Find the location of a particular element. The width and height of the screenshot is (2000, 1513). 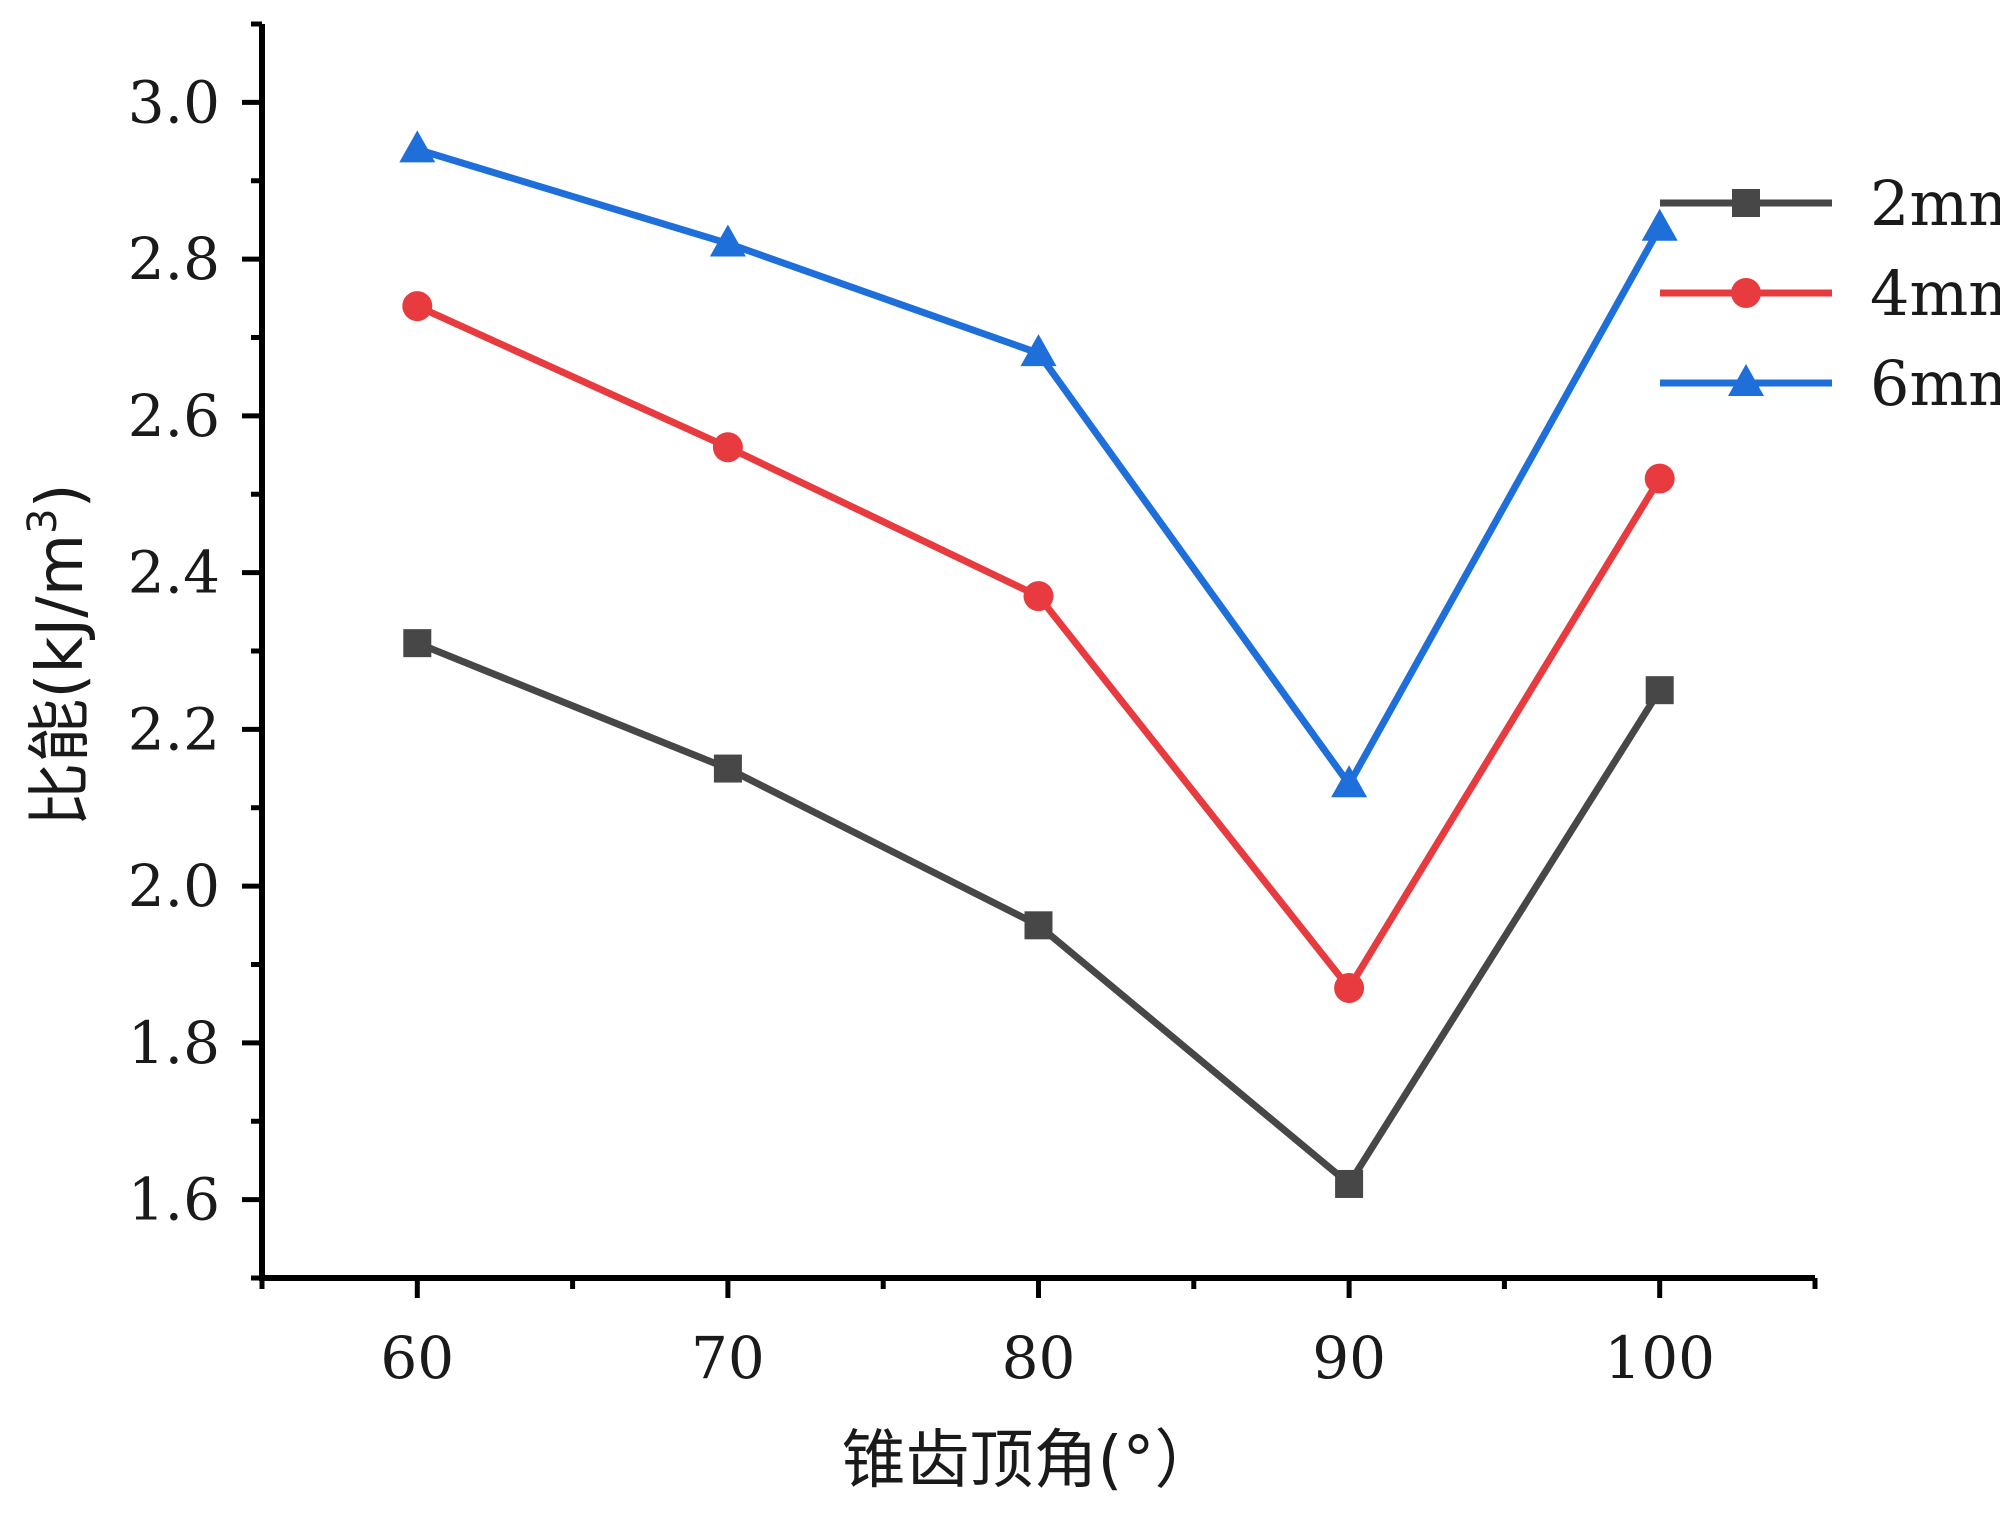

x-axis-title: 锥齿顶角(°） is located at coordinates (1030, 1461).